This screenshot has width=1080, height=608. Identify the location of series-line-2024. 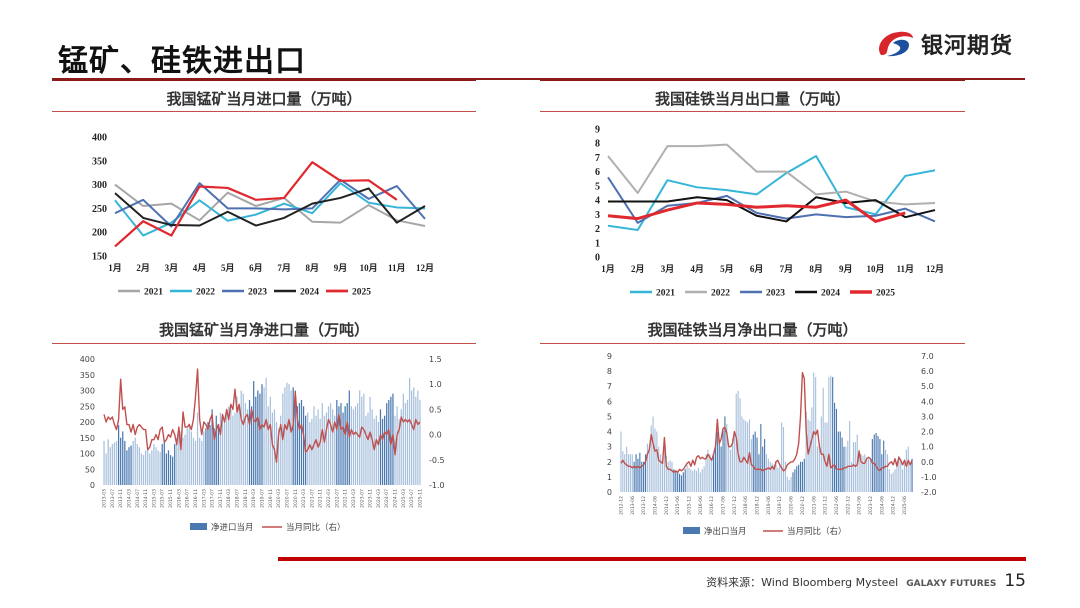
(772, 209).